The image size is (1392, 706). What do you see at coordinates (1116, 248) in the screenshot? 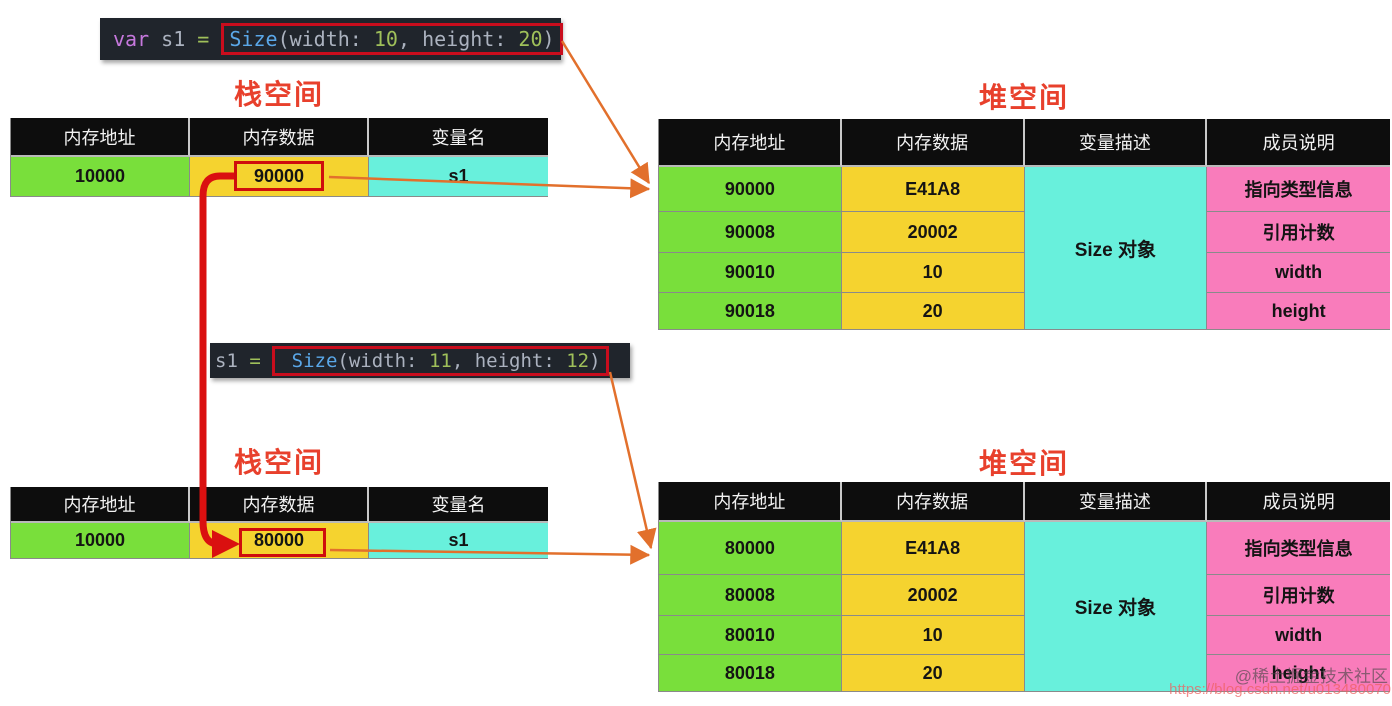
I see `heap1-object-label: Size 对象` at bounding box center [1116, 248].